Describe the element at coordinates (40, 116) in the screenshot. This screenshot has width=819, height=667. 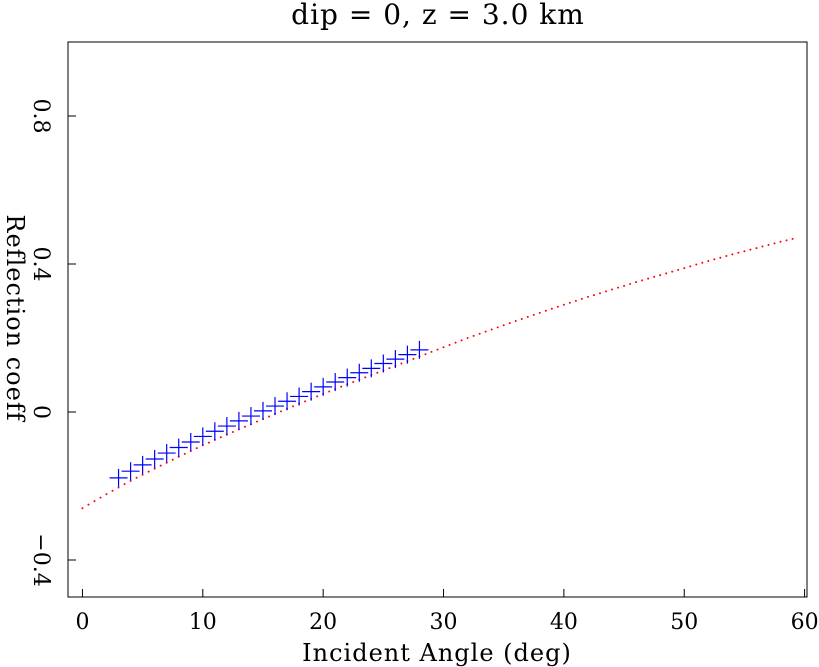
I see `y-tick-label: 0.8` at that location.